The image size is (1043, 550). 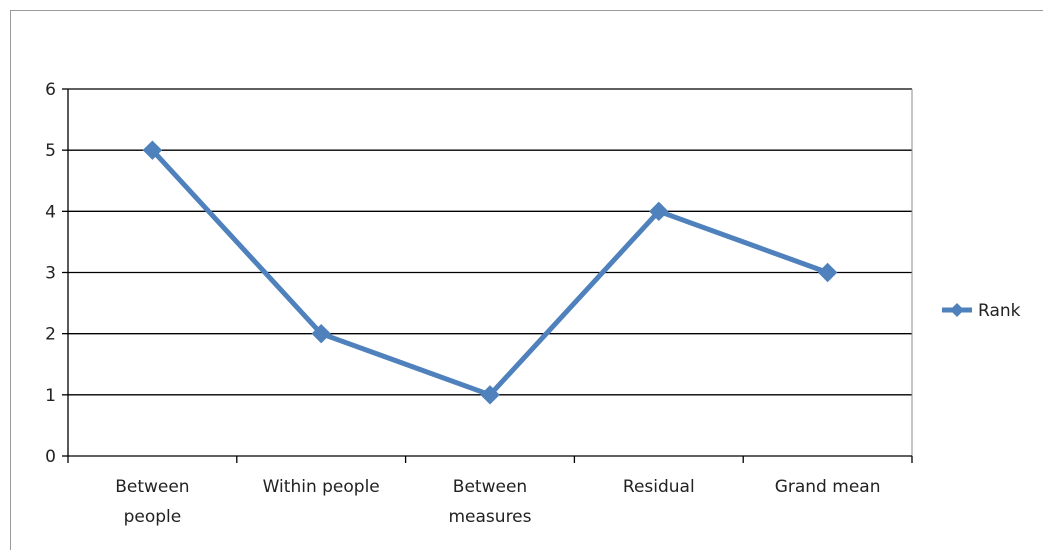 I want to click on legend: Rank, so click(x=981, y=311).